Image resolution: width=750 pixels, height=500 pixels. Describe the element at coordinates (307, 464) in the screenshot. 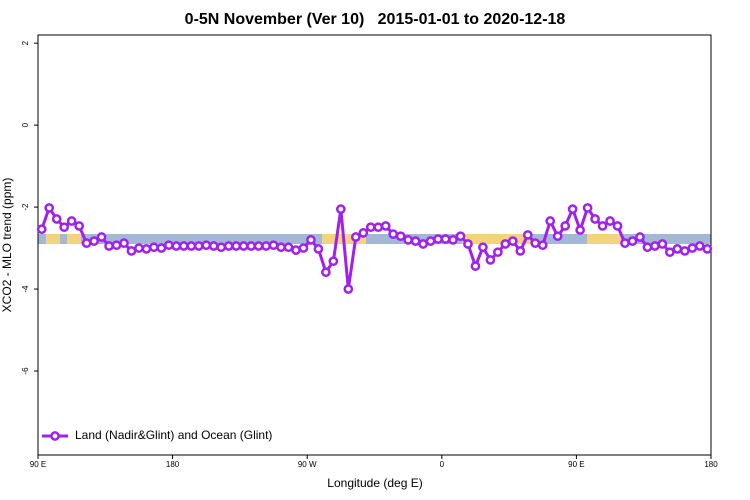

I see `x-tick-label: 90 W` at that location.